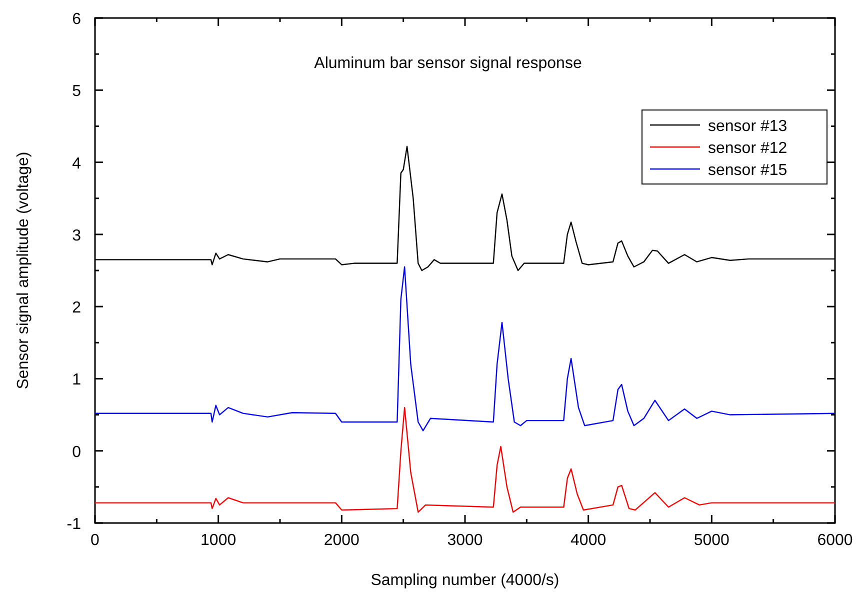  What do you see at coordinates (448, 63) in the screenshot?
I see `text: Aluminum bar sensor signal response` at bounding box center [448, 63].